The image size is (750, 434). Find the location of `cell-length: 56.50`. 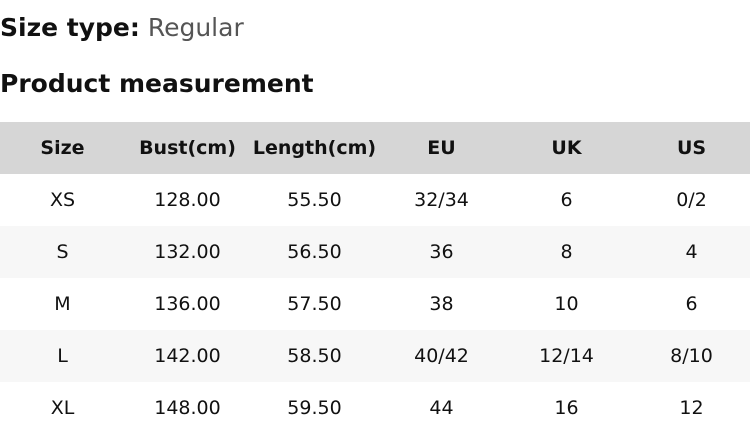

cell-length: 56.50 is located at coordinates (314, 252).